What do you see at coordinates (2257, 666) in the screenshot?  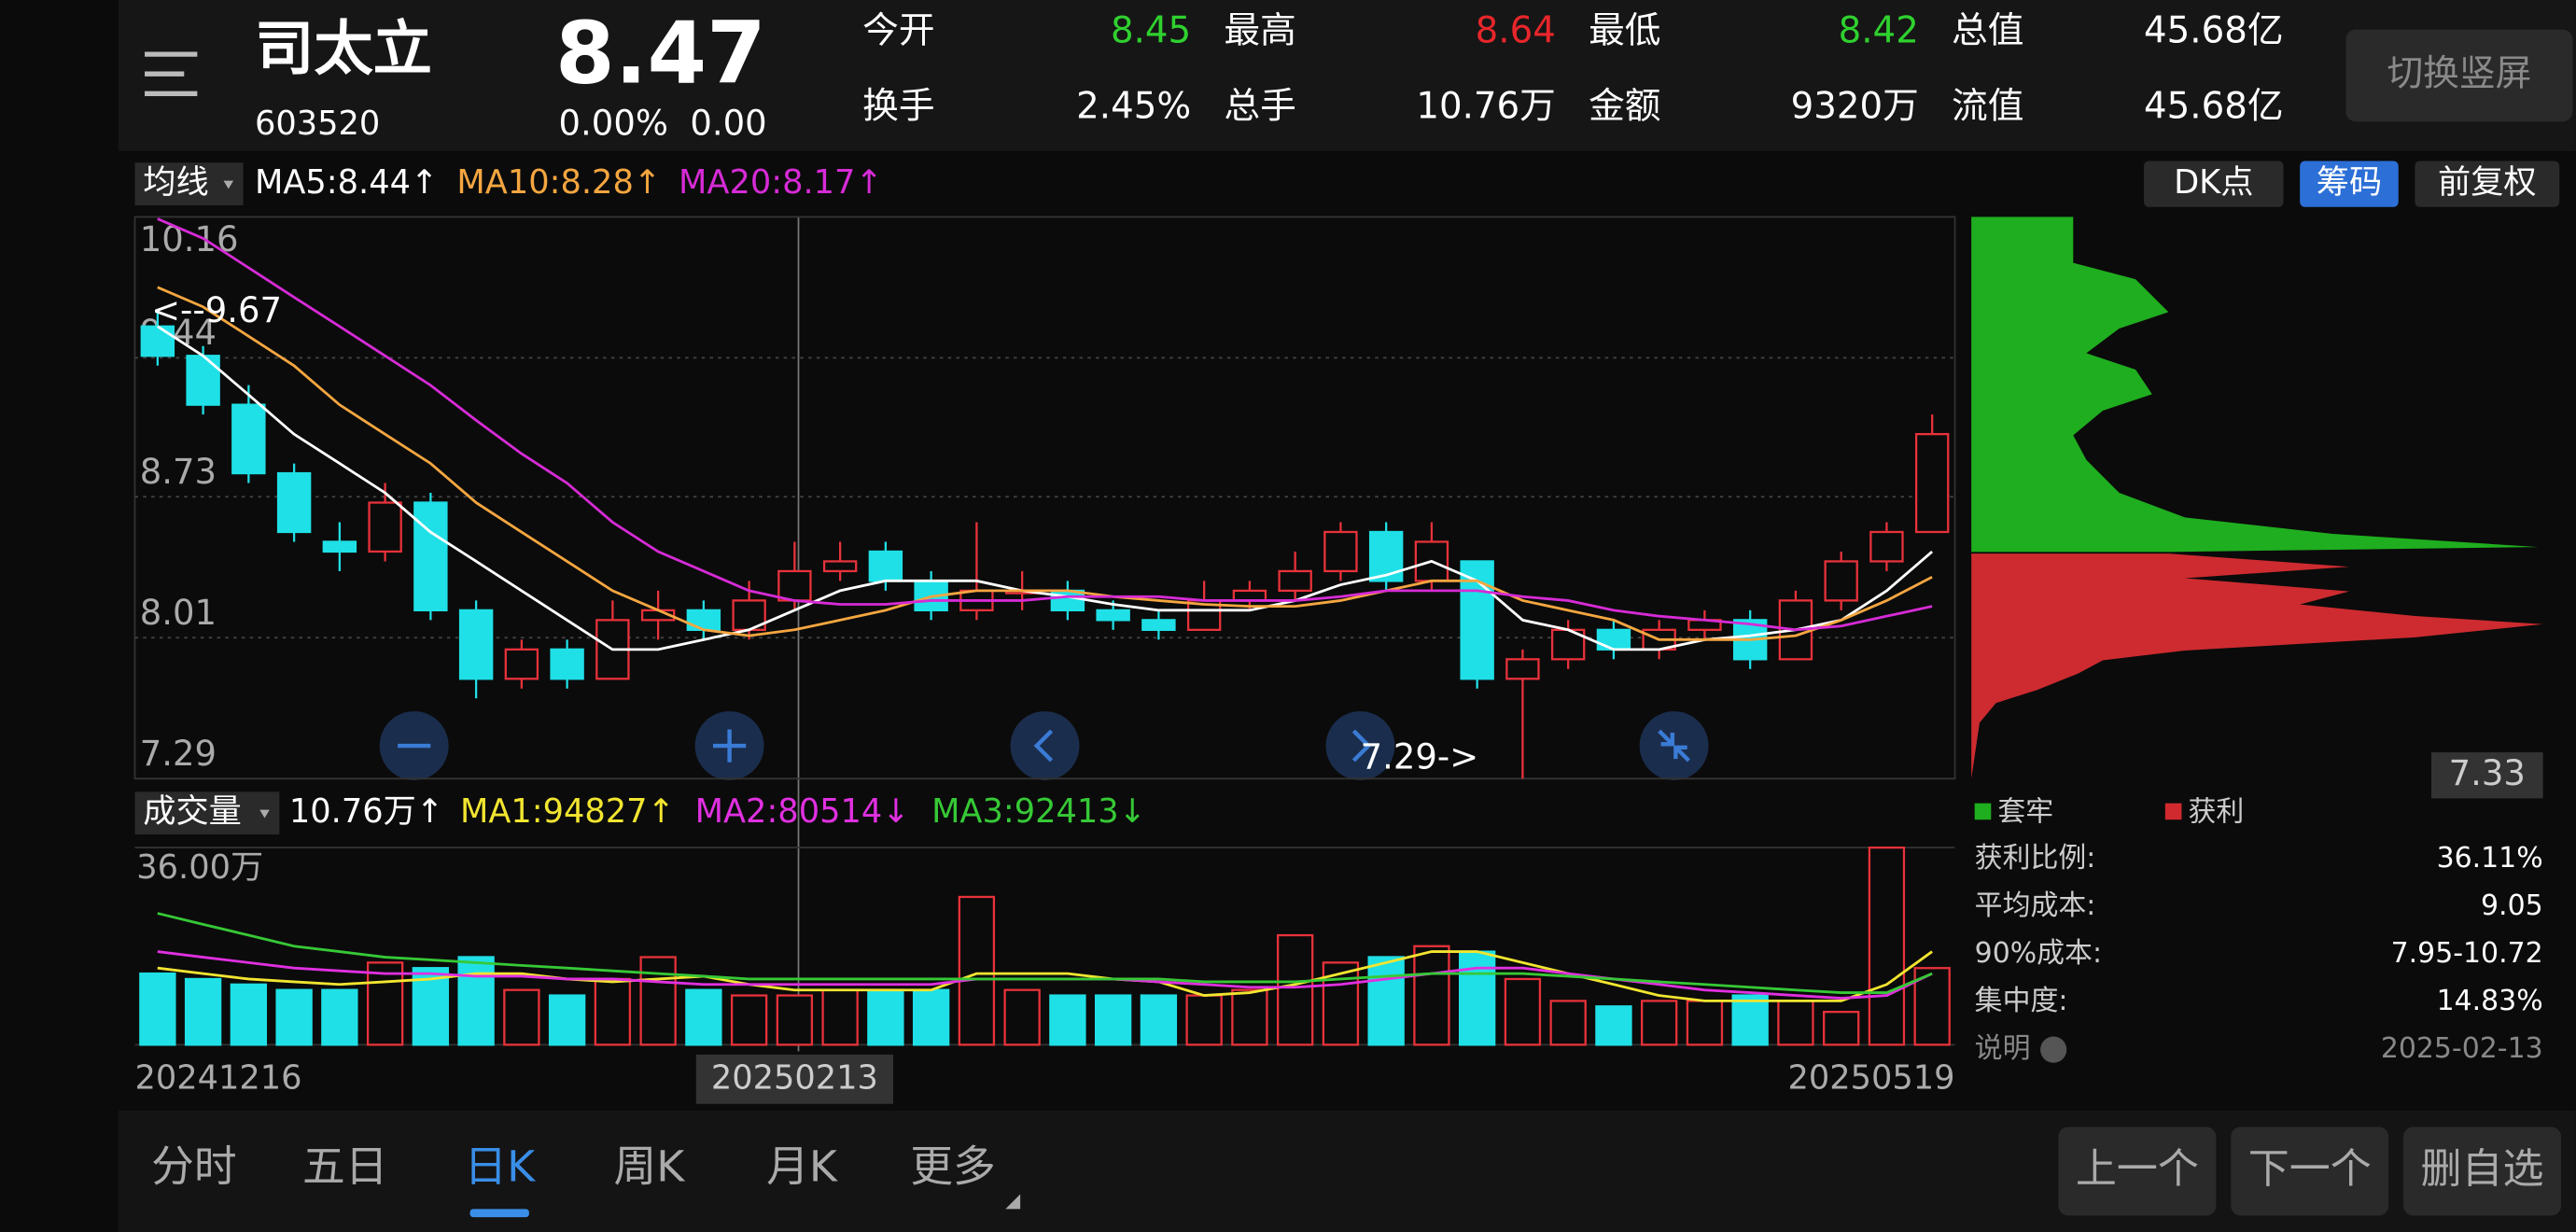 I see `chip-profile-profit` at bounding box center [2257, 666].